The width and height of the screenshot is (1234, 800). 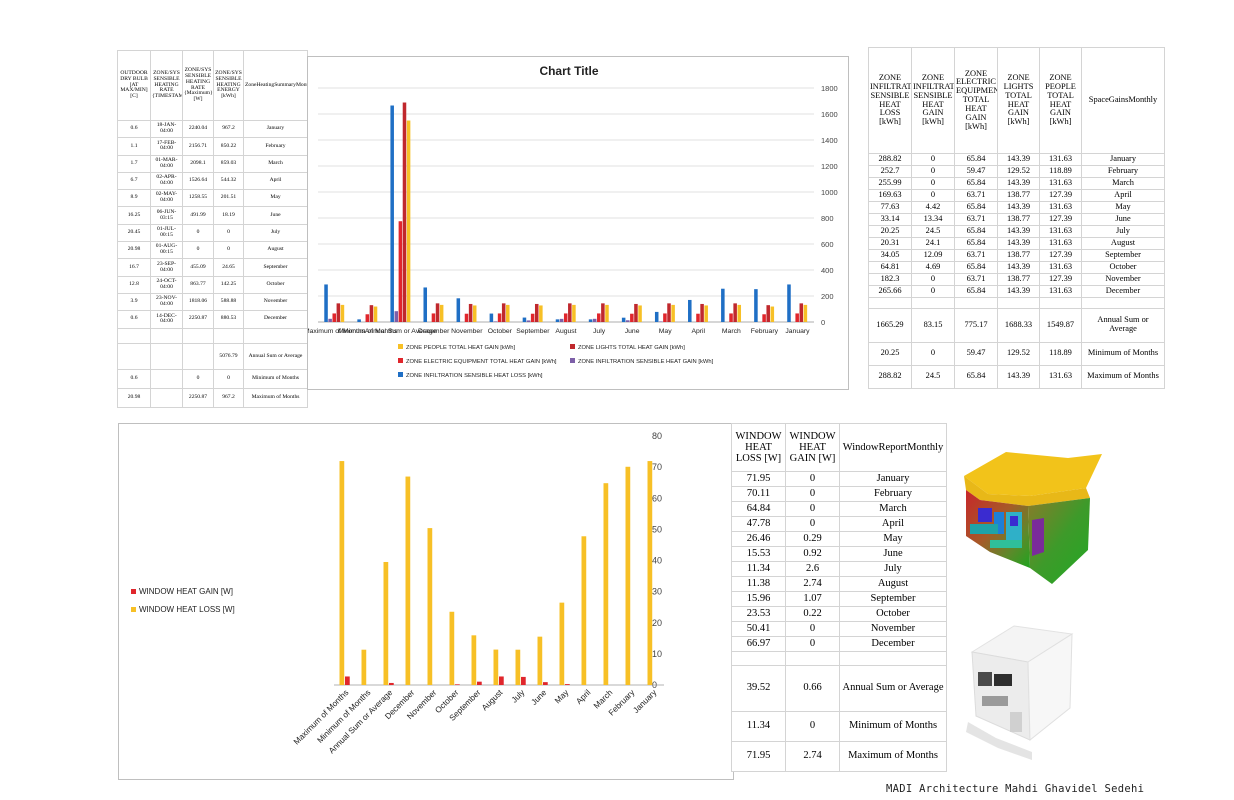 What do you see at coordinates (893, 569) in the screenshot?
I see `table-cell: July` at bounding box center [893, 569].